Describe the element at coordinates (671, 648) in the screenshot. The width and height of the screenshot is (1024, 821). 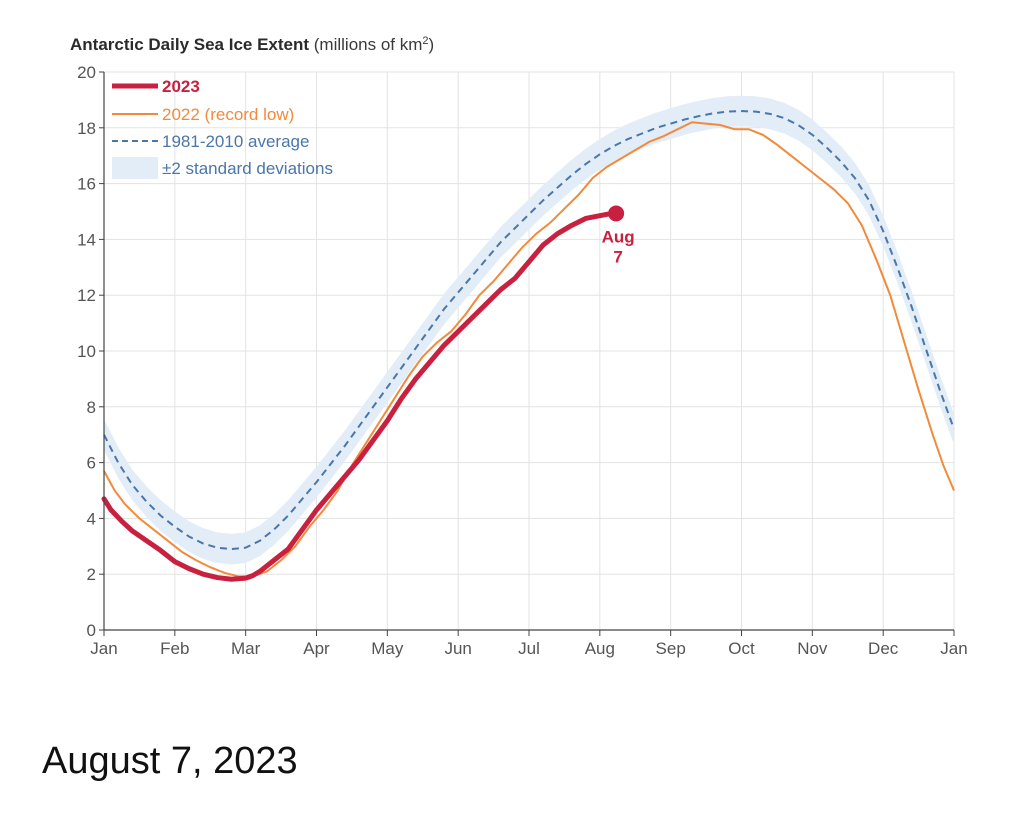
I see `x-tick-label: Sep` at that location.